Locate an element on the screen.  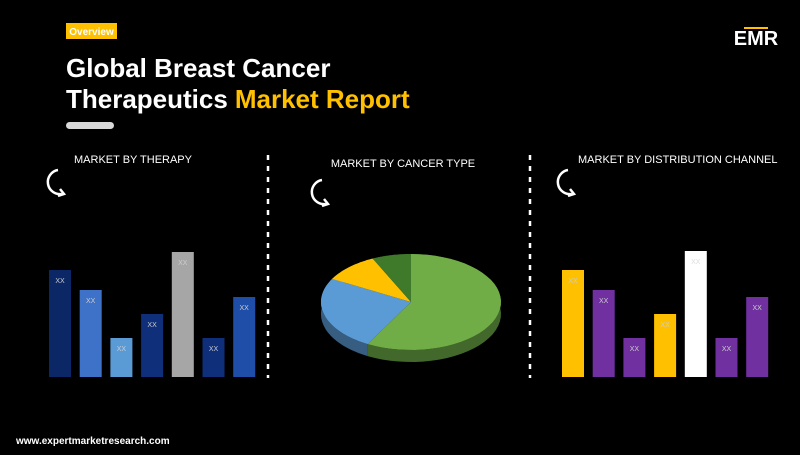
badge: Overview is located at coordinates (91, 32).